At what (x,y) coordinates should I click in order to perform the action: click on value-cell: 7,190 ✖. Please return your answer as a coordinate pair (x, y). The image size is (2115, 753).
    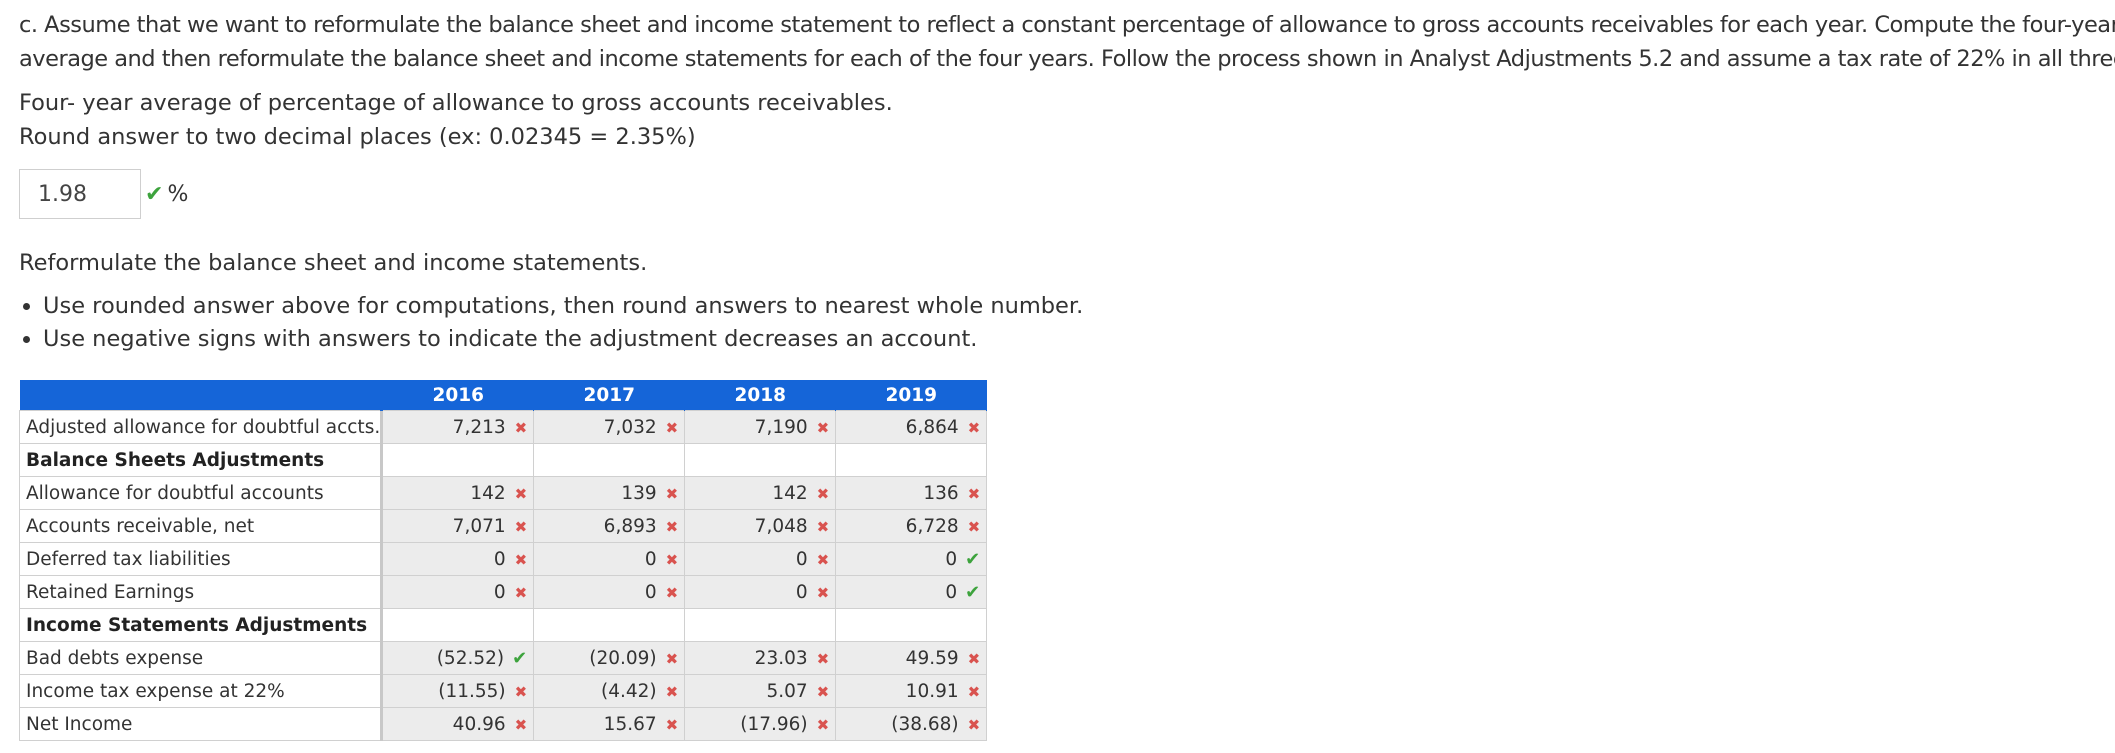
    Looking at the image, I should click on (760, 427).